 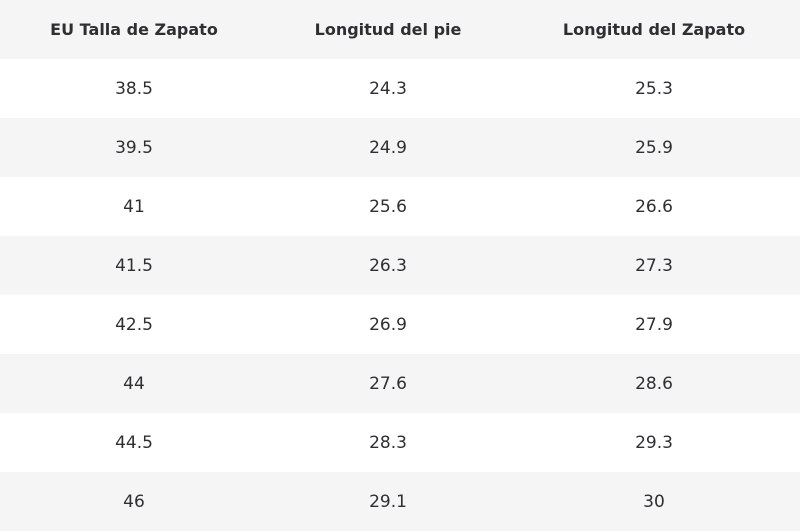 What do you see at coordinates (654, 501) in the screenshot?
I see `table-cell: 30` at bounding box center [654, 501].